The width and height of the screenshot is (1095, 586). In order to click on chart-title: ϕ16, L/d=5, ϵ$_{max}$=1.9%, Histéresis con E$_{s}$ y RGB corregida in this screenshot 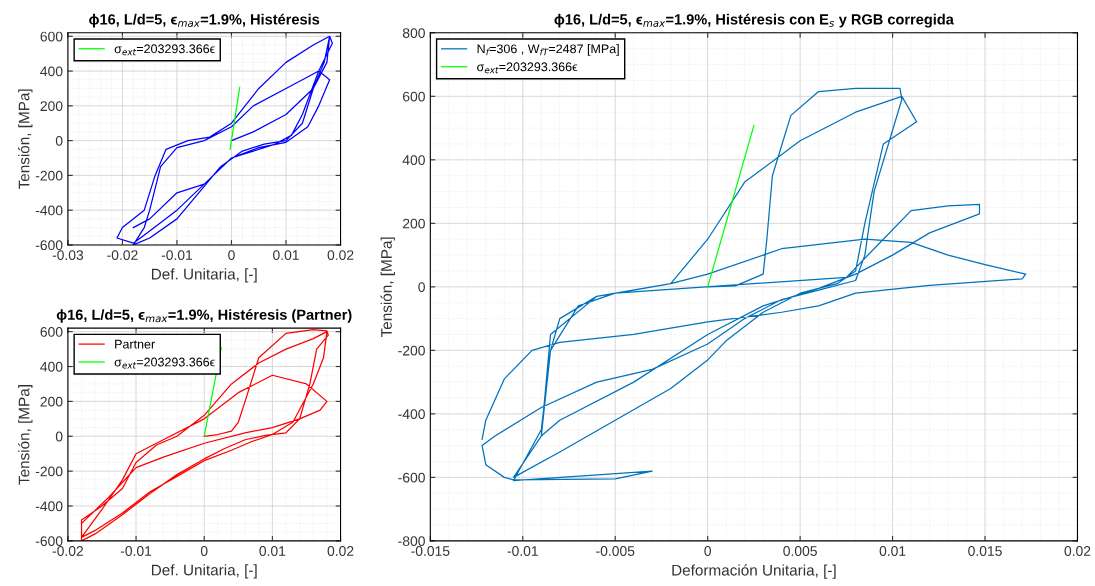, I will do `click(754, 20)`.